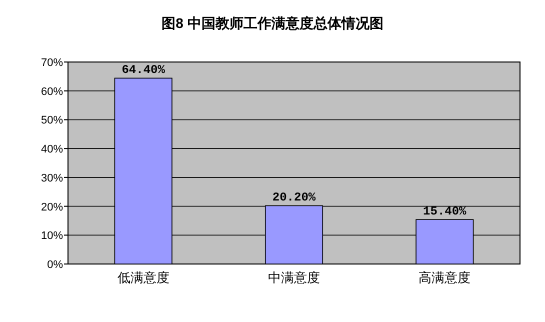 Image resolution: width=545 pixels, height=322 pixels. What do you see at coordinates (52, 178) in the screenshot?
I see `y-tick-label: 30%` at bounding box center [52, 178].